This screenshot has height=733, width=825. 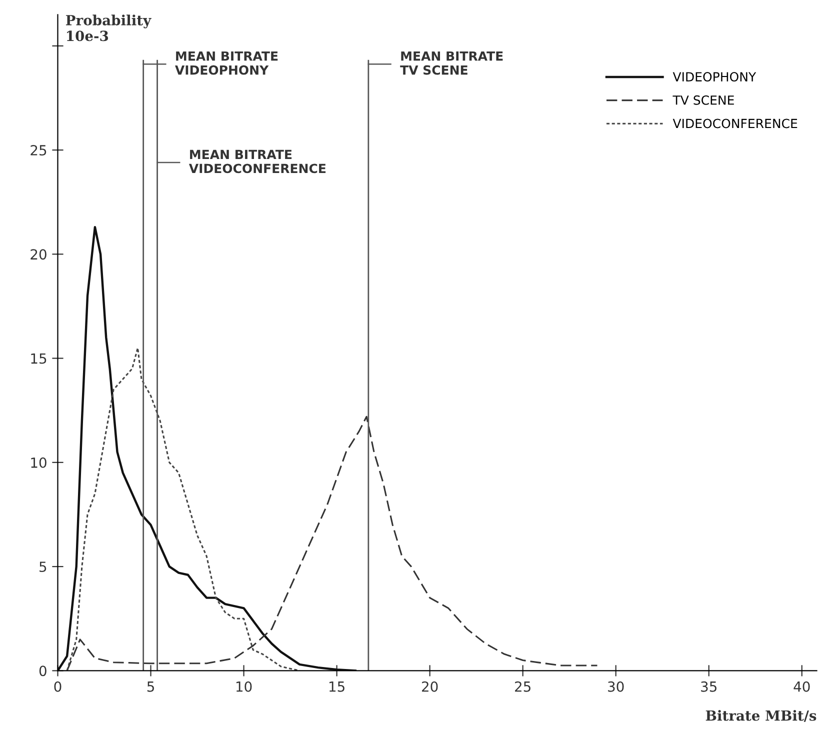 What do you see at coordinates (257, 162) in the screenshot?
I see `ref-line-label: MEAN BITRATE VIDEOCONFERENCE` at bounding box center [257, 162].